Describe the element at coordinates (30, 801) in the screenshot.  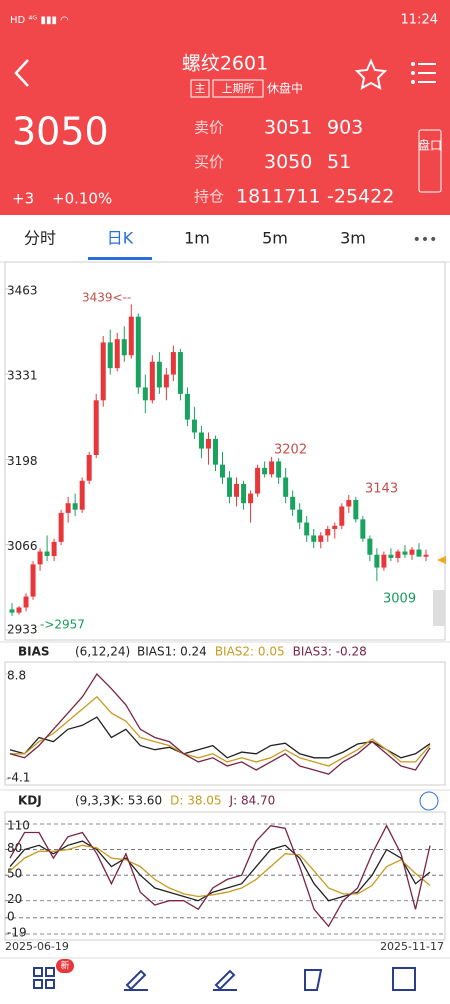
I see `panel-title: KDJ` at that location.